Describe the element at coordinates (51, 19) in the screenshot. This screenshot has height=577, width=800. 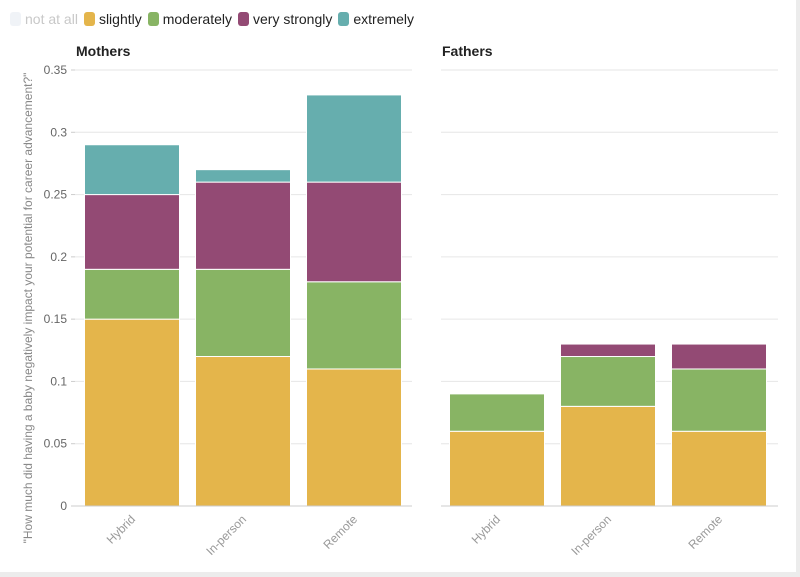
I see `legend-label: not at all` at that location.